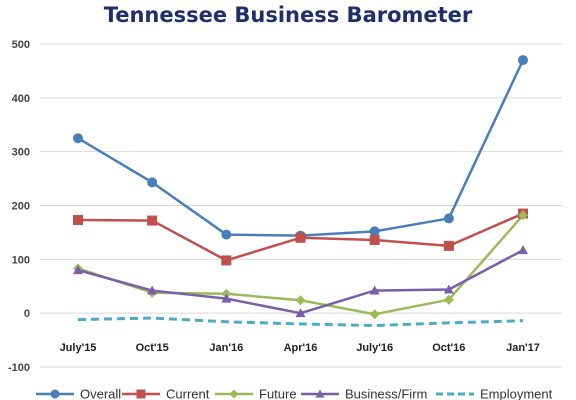 The width and height of the screenshot is (576, 400). Describe the element at coordinates (78, 348) in the screenshot. I see `x-tick-label: July'15` at that location.